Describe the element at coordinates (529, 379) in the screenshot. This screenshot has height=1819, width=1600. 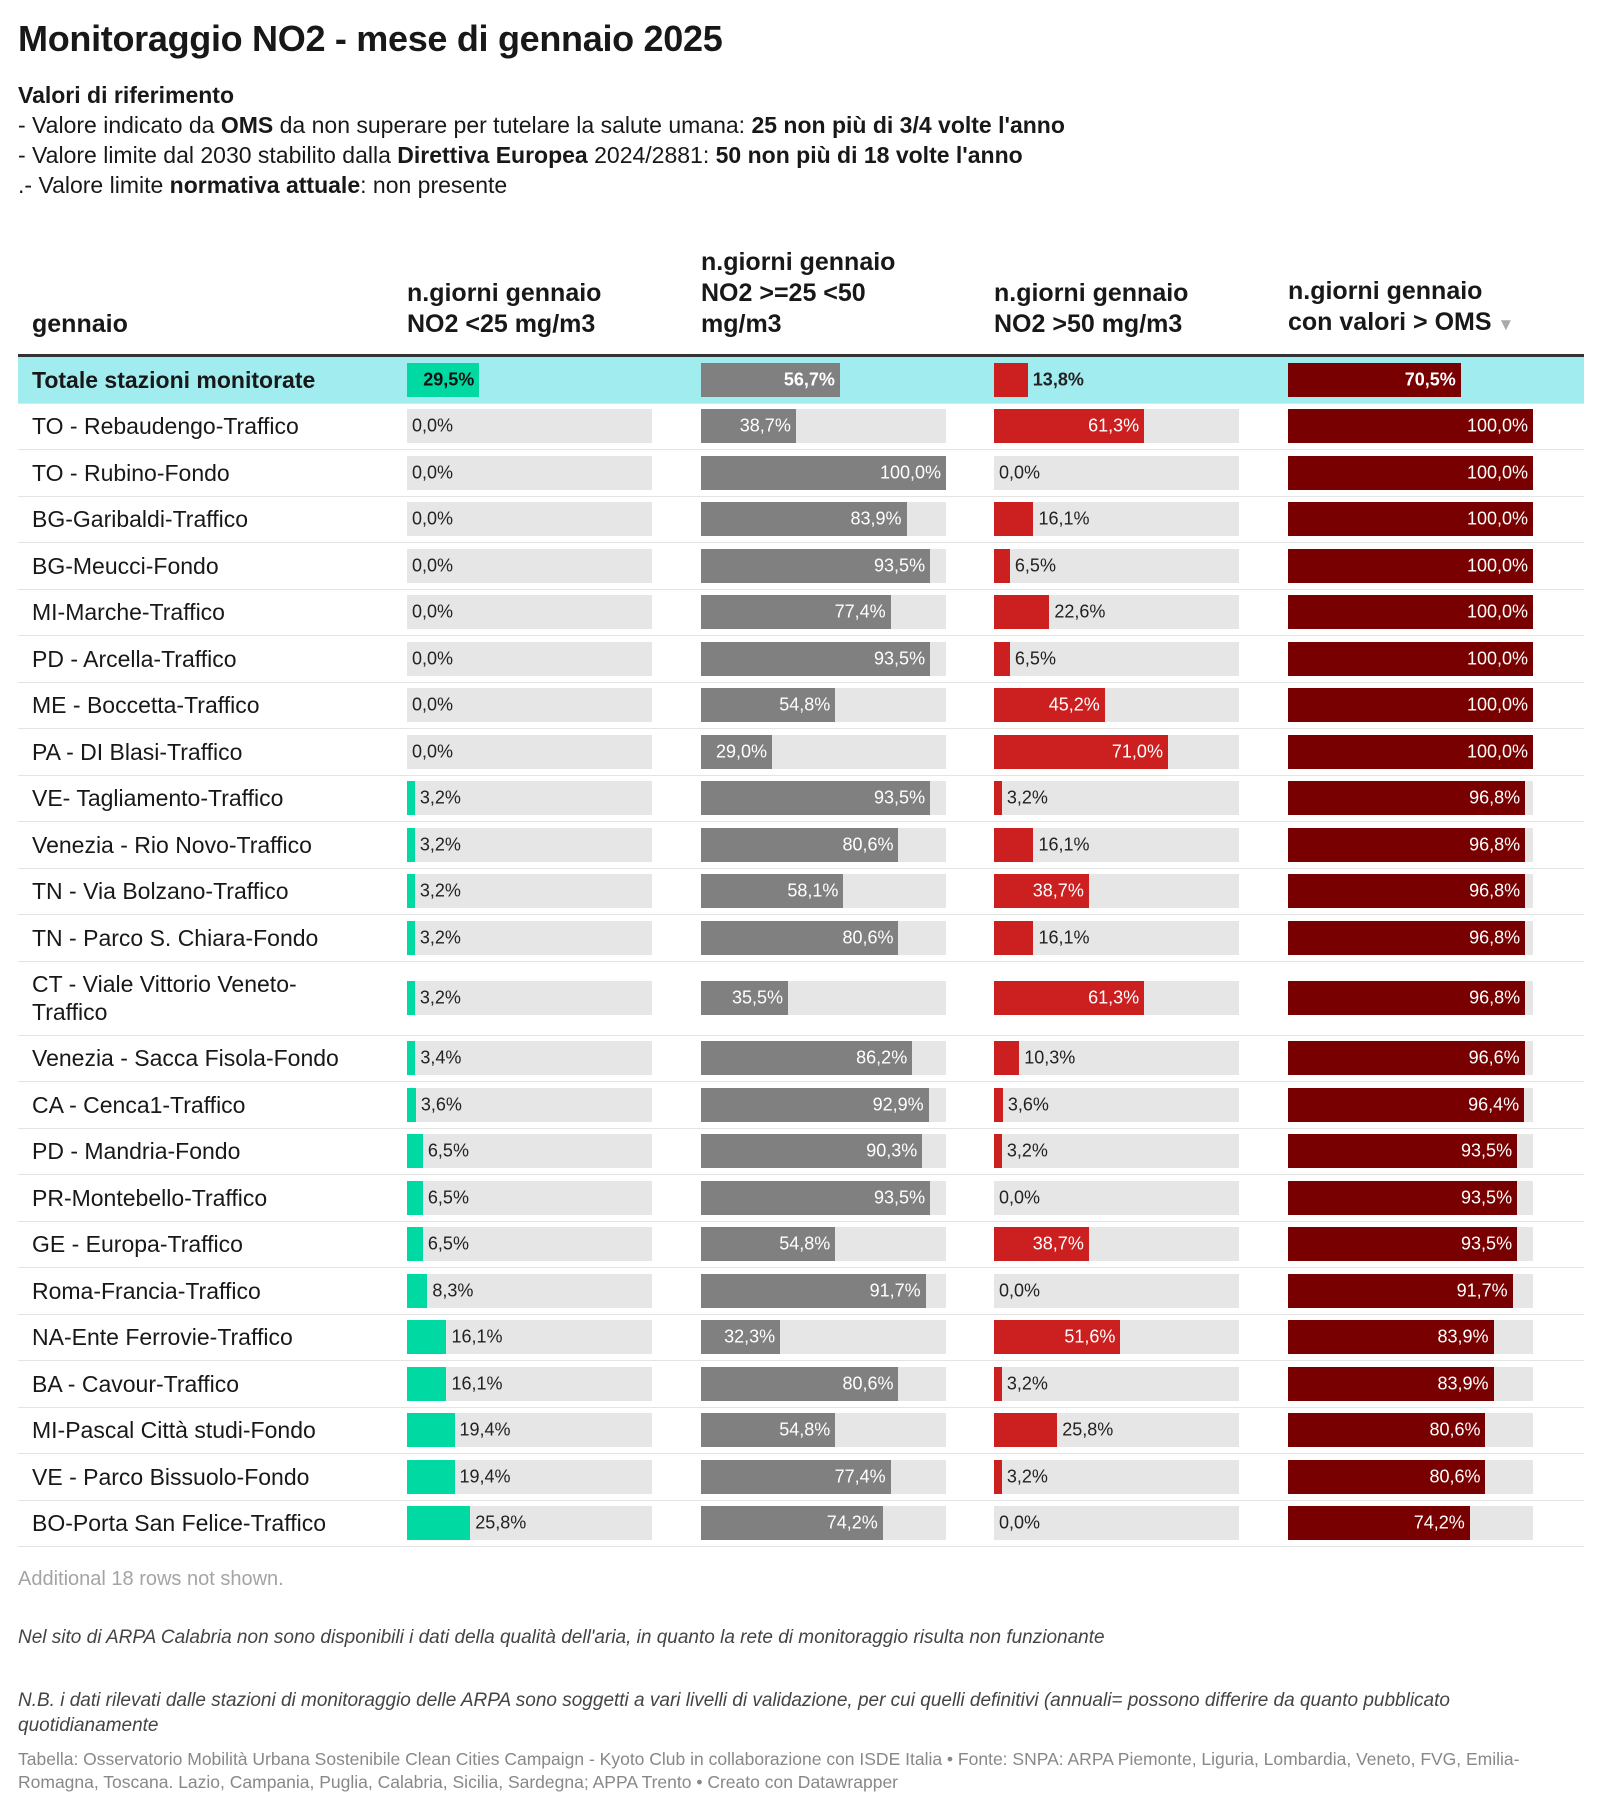
I see `bar-cell: 29,5%` at that location.